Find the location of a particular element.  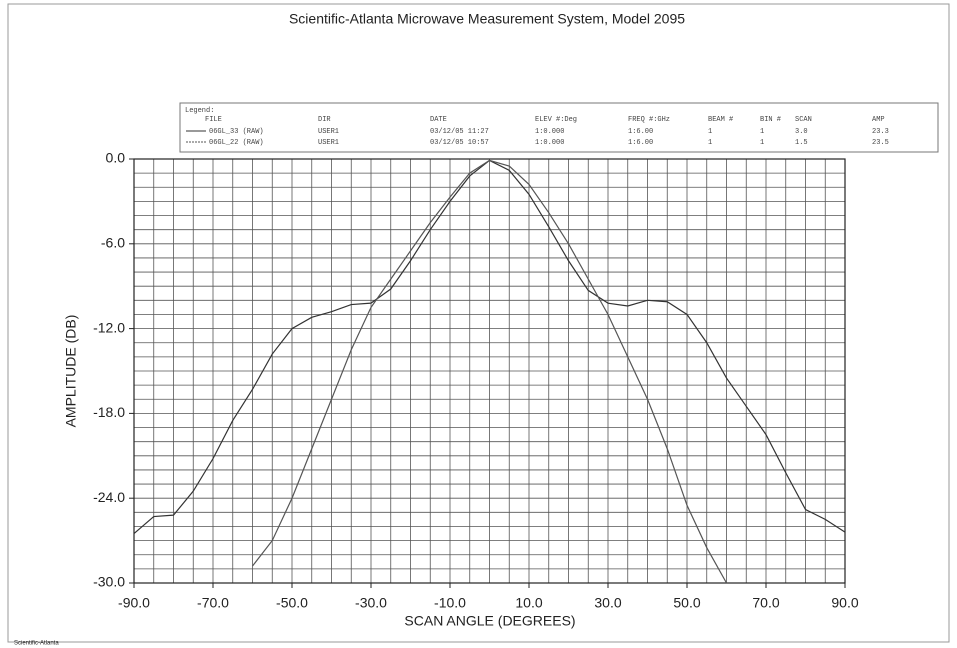

legend-header: DIR is located at coordinates (324, 120).